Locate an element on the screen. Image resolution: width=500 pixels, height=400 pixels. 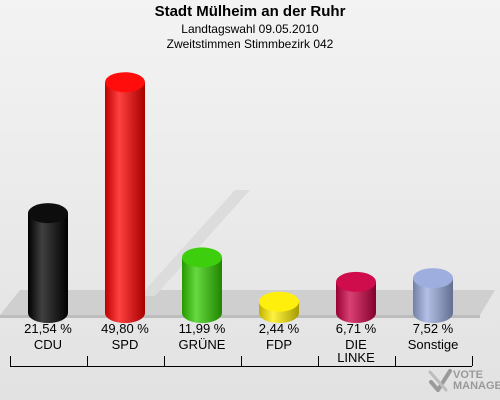
bar-sonstige is located at coordinates (433, 295).